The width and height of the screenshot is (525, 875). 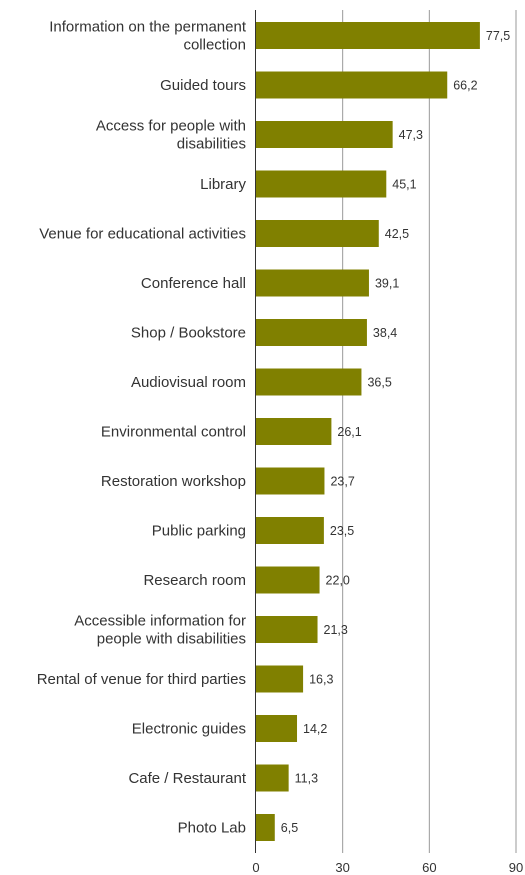 What do you see at coordinates (321, 680) in the screenshot?
I see `data-label: 16,3` at bounding box center [321, 680].